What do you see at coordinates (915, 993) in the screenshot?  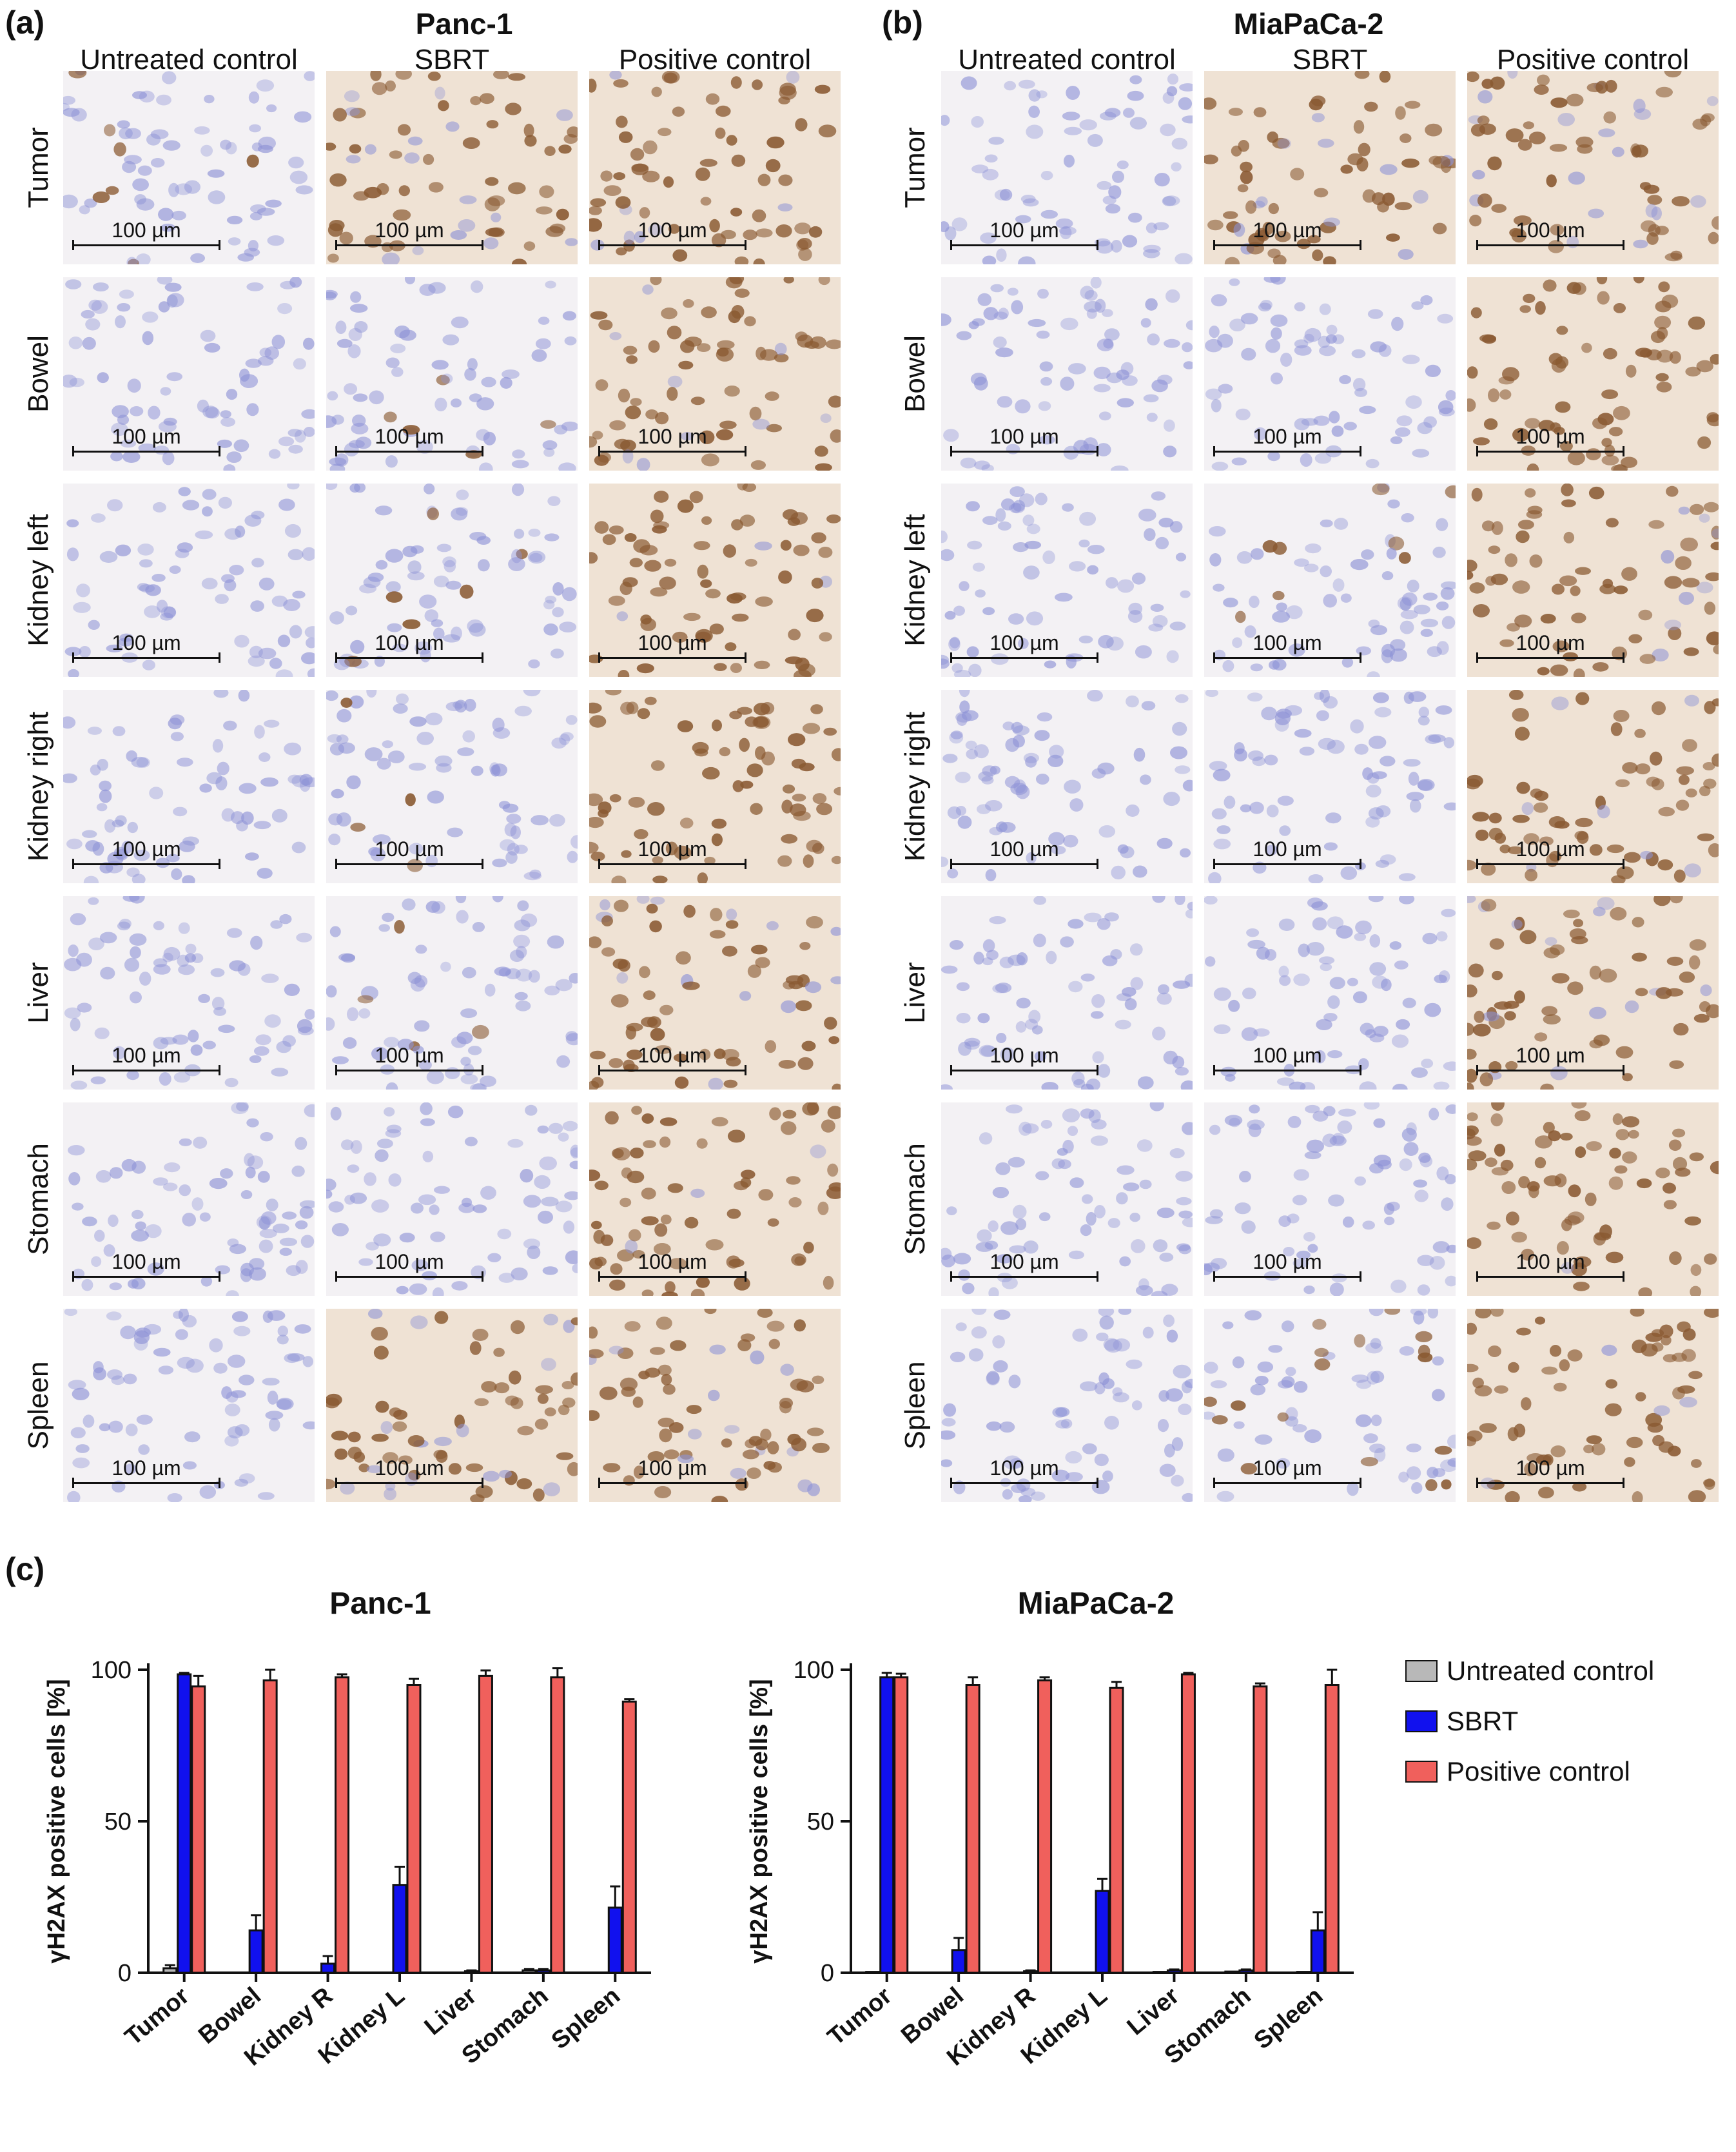 I see `panel-b-row-label-4: Liver` at bounding box center [915, 993].